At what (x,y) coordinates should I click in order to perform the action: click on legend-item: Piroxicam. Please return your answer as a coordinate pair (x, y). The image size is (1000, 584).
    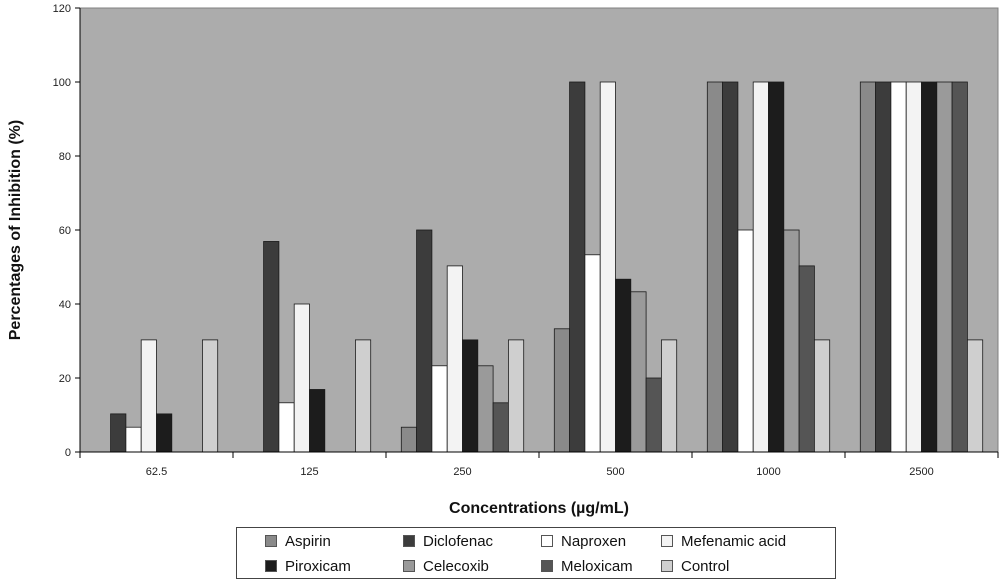
    Looking at the image, I should click on (334, 566).